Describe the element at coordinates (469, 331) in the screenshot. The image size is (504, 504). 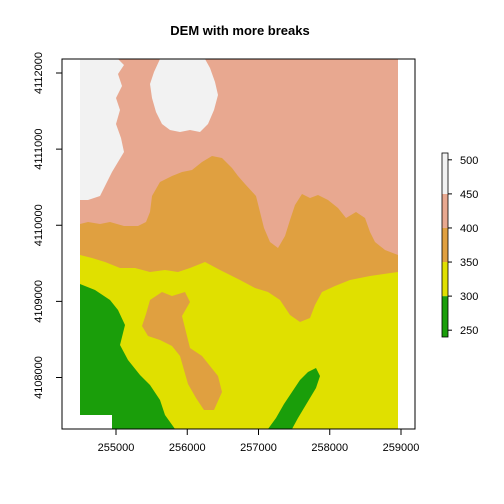
I see `legend-tick-label: 250` at that location.